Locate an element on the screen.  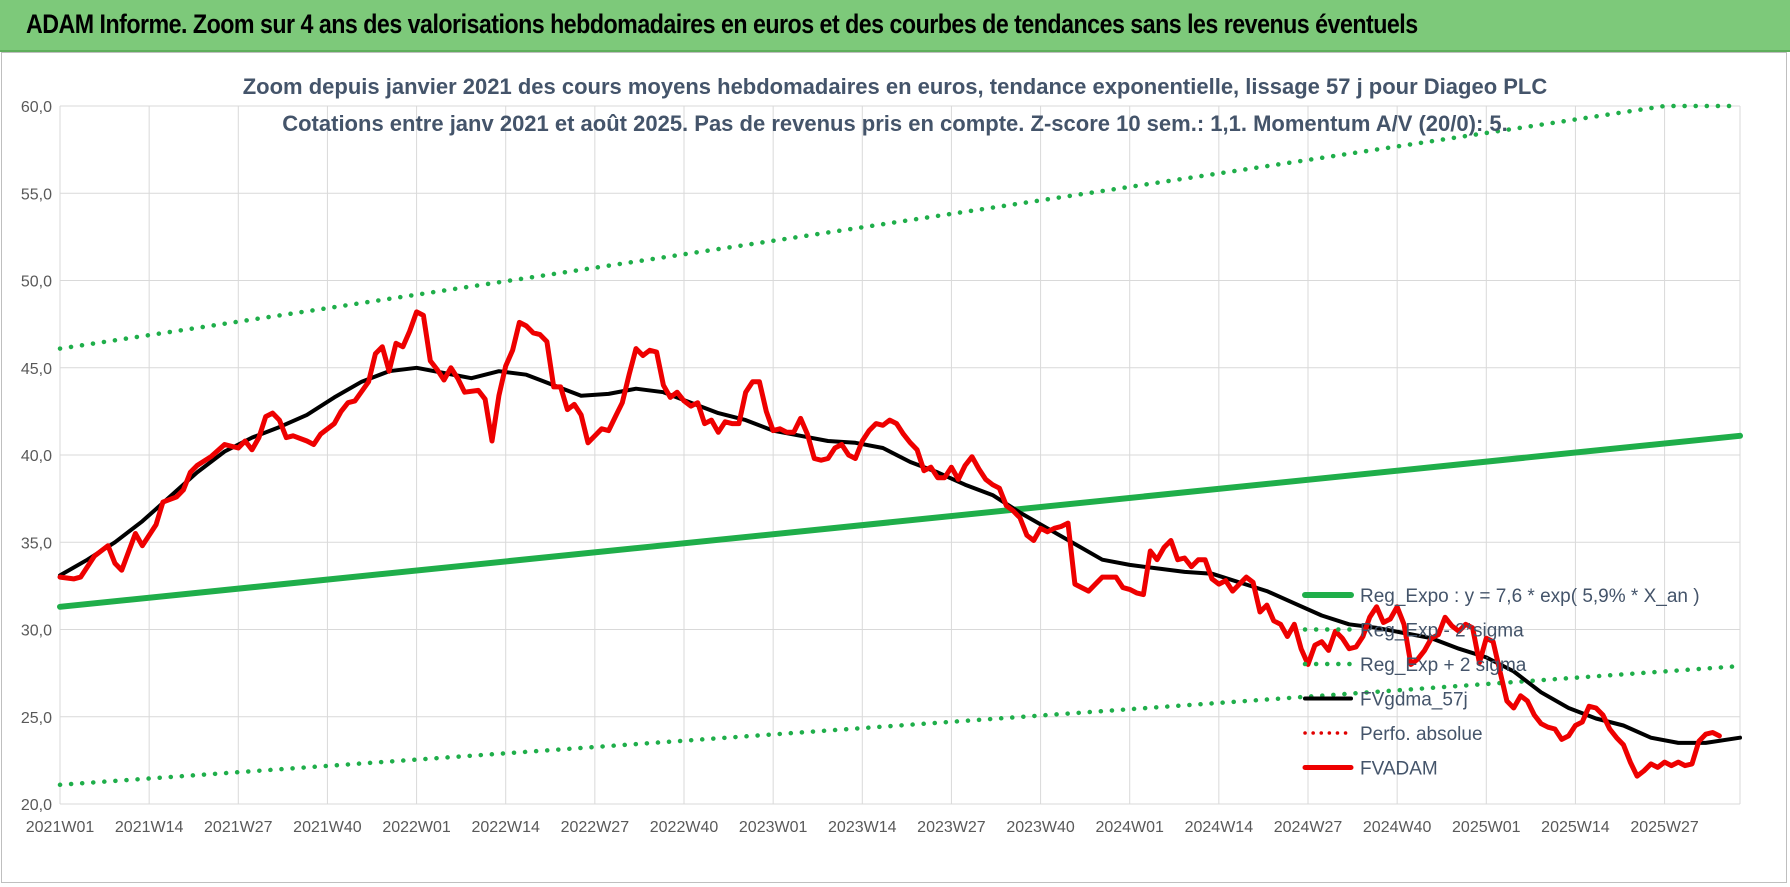
series-line-reg-exp-minus-2sigma is located at coordinates (900, 725).